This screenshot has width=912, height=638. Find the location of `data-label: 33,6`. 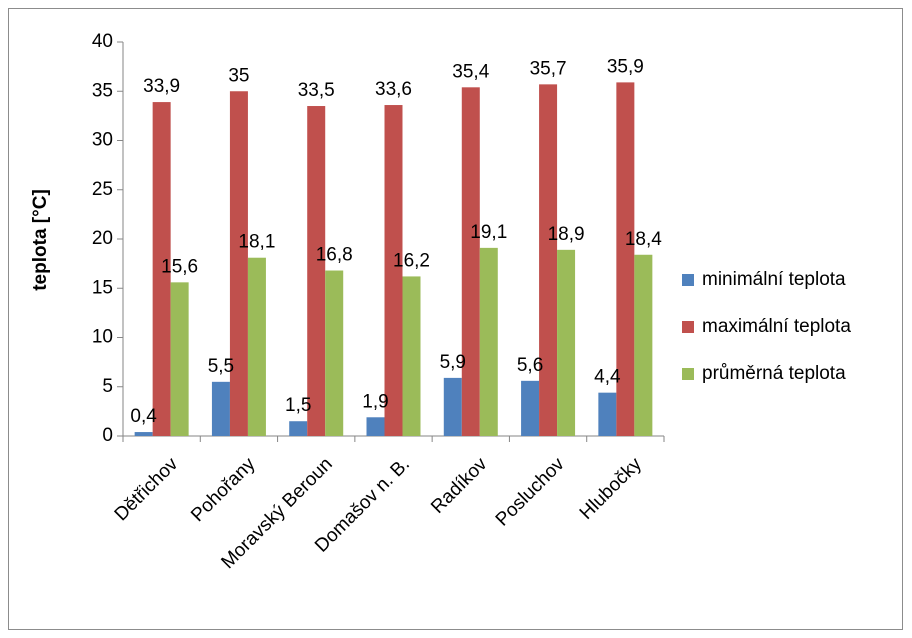

data-label: 33,6 is located at coordinates (393, 89).